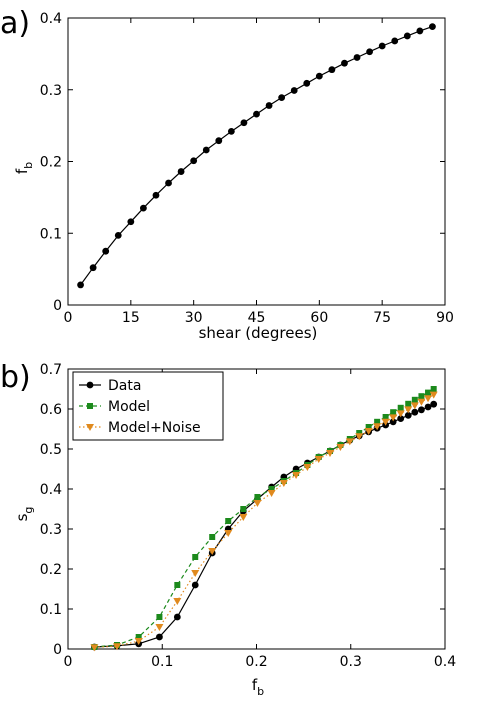 The width and height of the screenshot is (499, 706). What do you see at coordinates (57, 650) in the screenshot?
I see `panel-b-y-tick-label: 0` at bounding box center [57, 650].